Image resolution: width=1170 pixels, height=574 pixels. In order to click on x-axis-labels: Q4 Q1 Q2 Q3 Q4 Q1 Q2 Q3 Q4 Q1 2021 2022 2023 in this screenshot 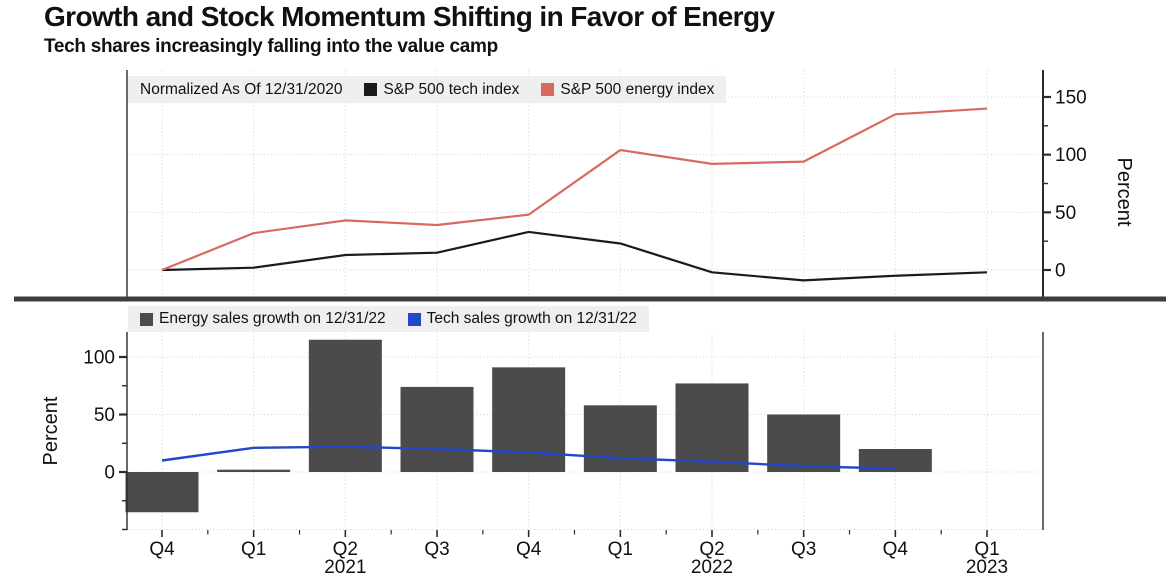, I will do `click(578, 556)`.